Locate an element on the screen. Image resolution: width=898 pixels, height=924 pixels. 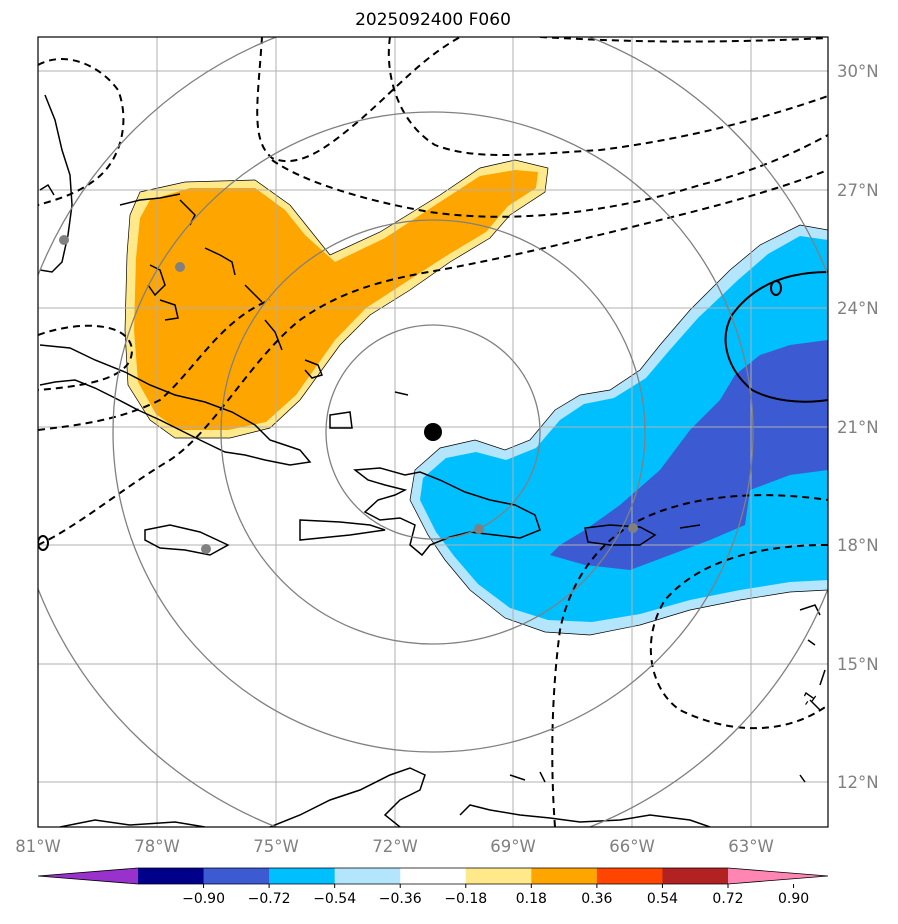
colorbar-tick-label: 0.54 is located at coordinates (662, 899).